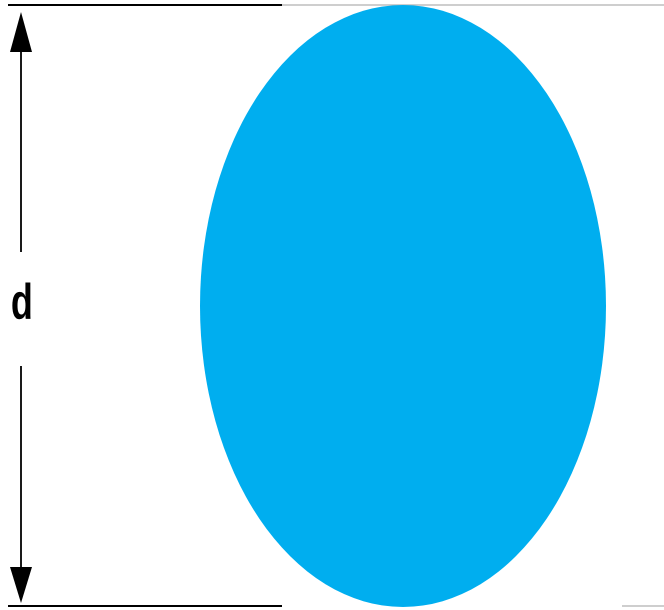 This screenshot has height=610, width=664. I want to click on dimension-label: d, so click(21, 302).